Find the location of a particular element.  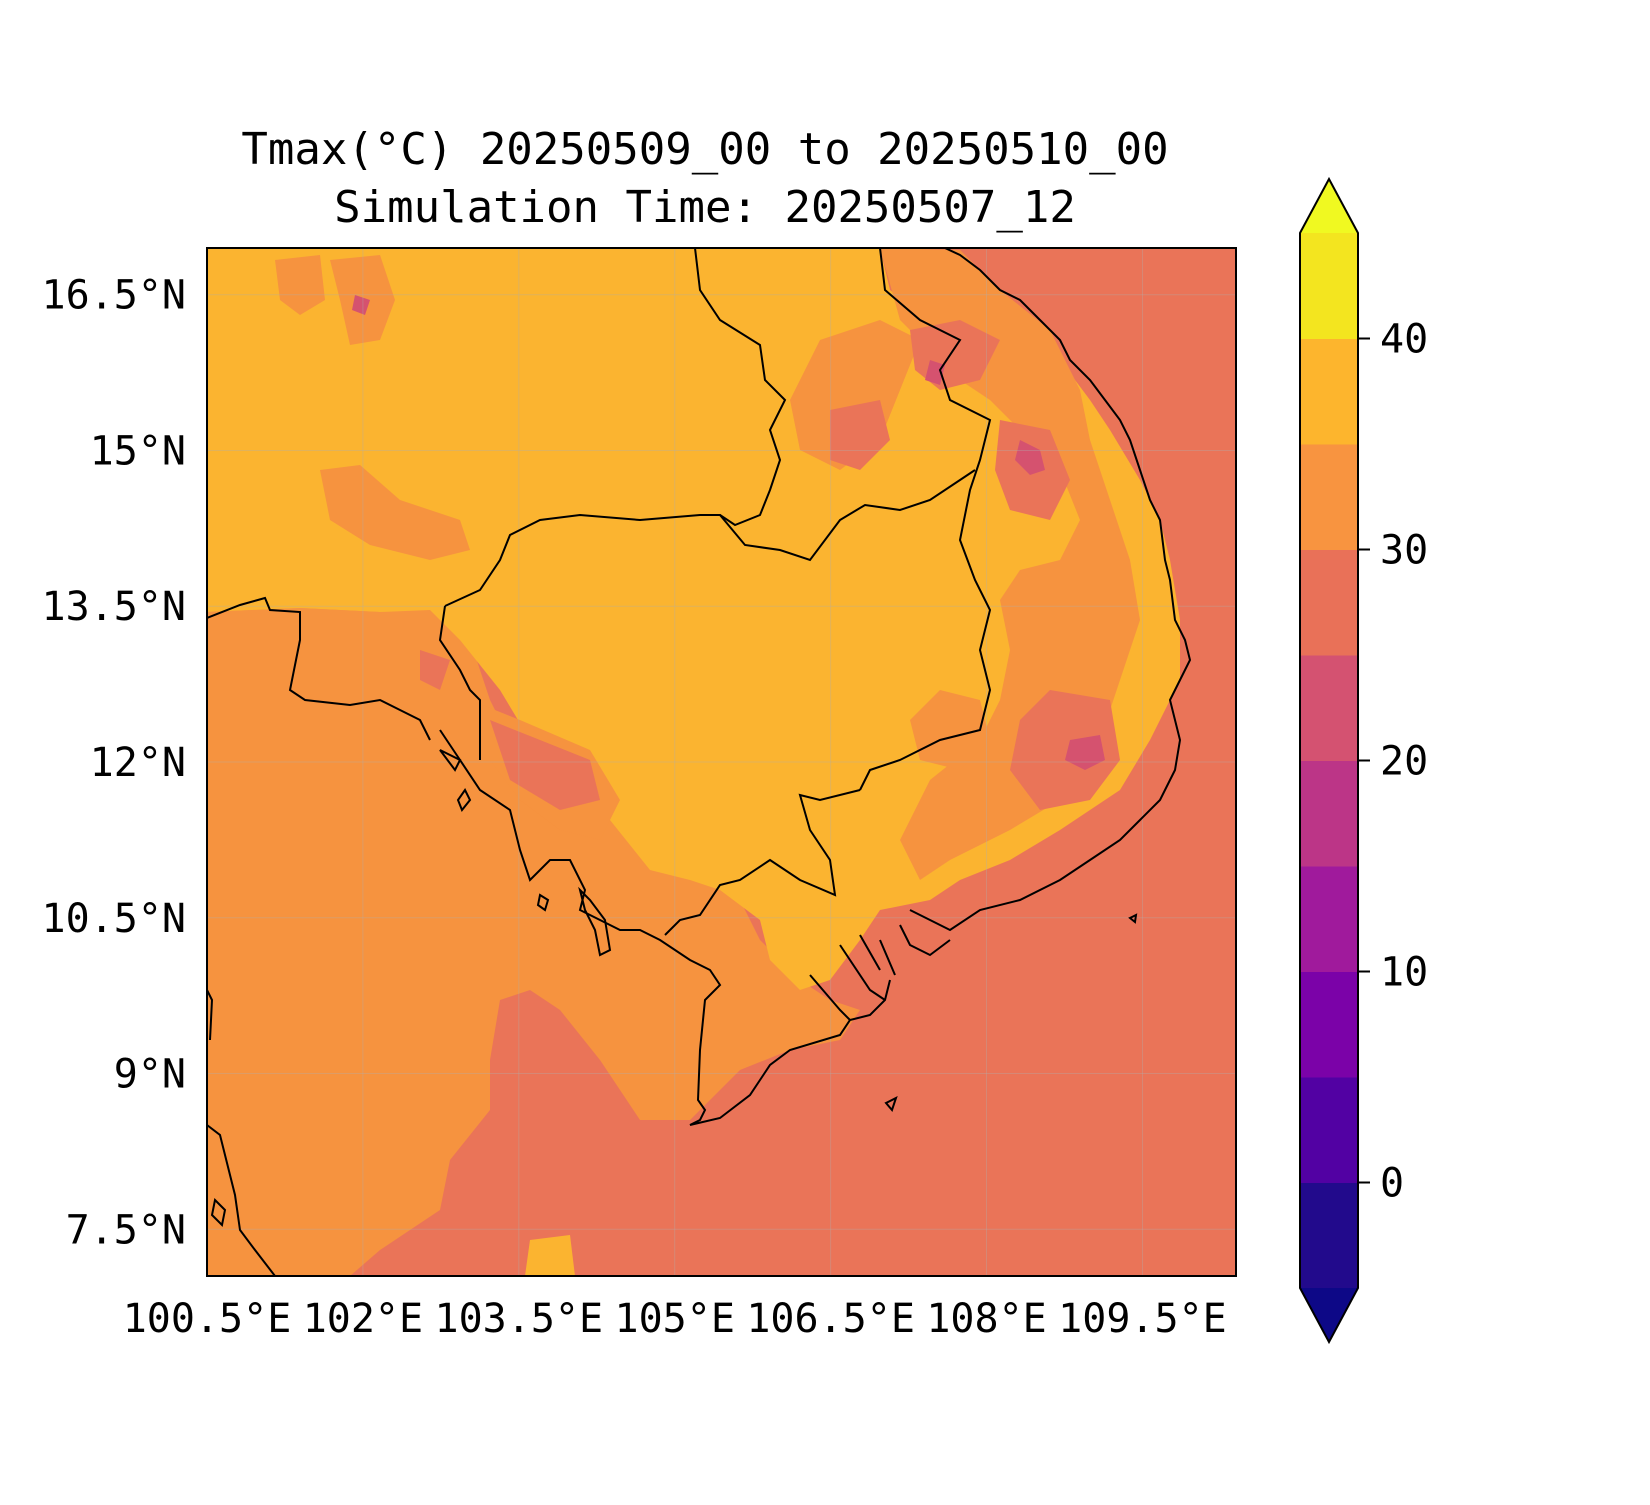

colorbar-tick-label: 30 is located at coordinates (1404, 551).